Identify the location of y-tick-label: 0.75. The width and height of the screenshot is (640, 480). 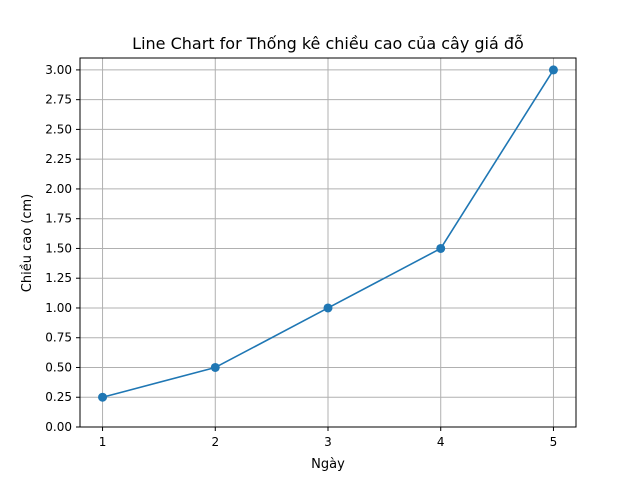
(58, 338).